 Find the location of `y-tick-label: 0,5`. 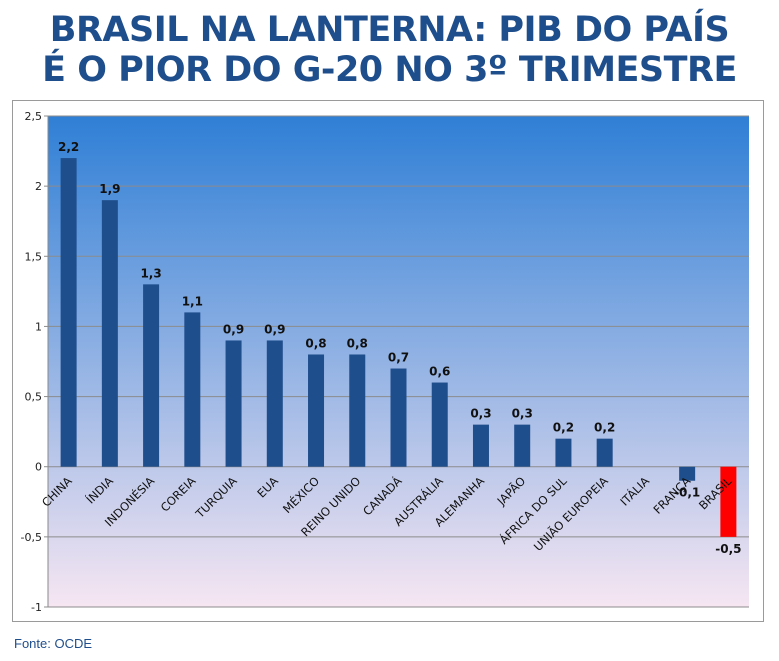

y-tick-label: 0,5 is located at coordinates (34, 397).